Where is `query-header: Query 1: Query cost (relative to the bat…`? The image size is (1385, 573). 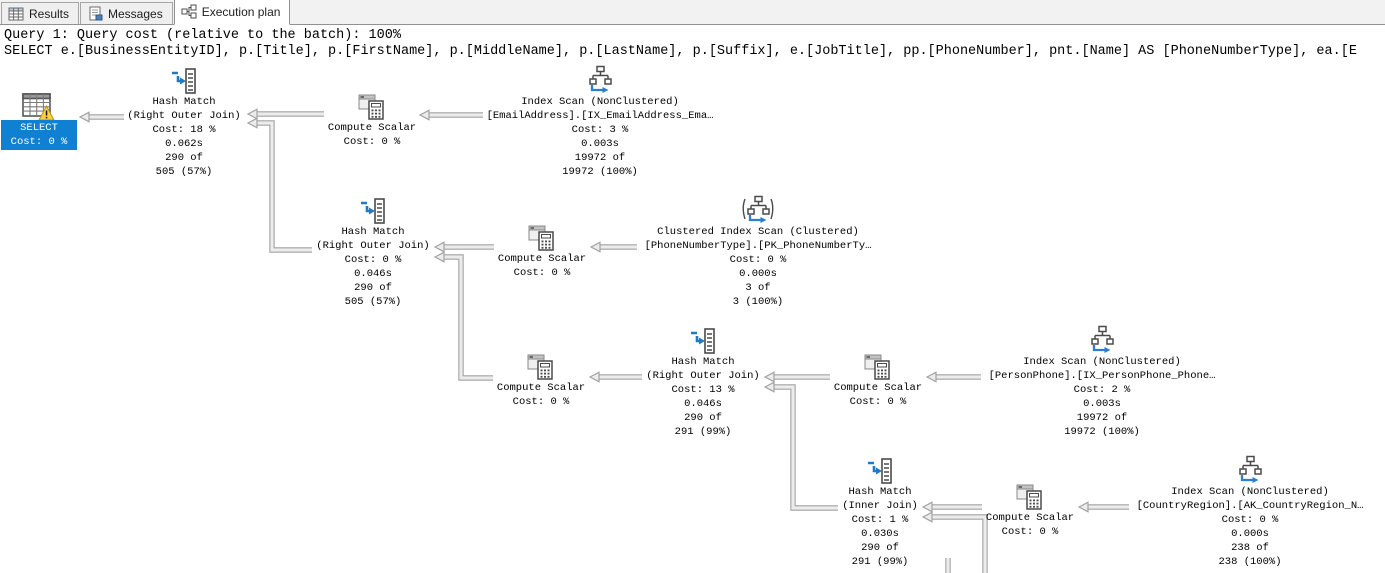 query-header: Query 1: Query cost (relative to the bat… is located at coordinates (692, 42).